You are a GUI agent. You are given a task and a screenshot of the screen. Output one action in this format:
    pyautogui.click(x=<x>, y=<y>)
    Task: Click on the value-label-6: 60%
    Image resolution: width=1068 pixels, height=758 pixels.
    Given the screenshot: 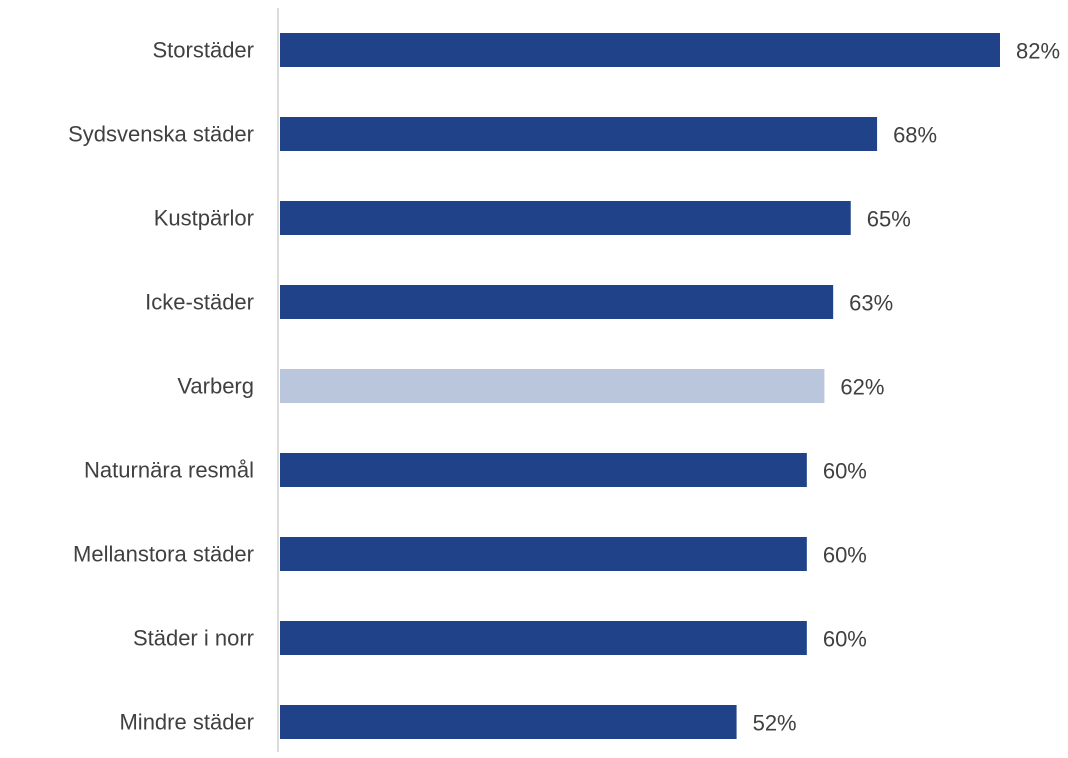 What is the action you would take?
    pyautogui.click(x=845, y=555)
    